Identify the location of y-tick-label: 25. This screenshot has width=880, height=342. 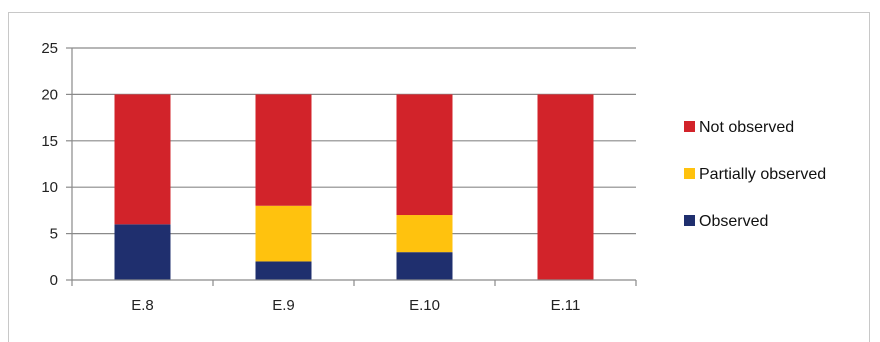
(49, 48).